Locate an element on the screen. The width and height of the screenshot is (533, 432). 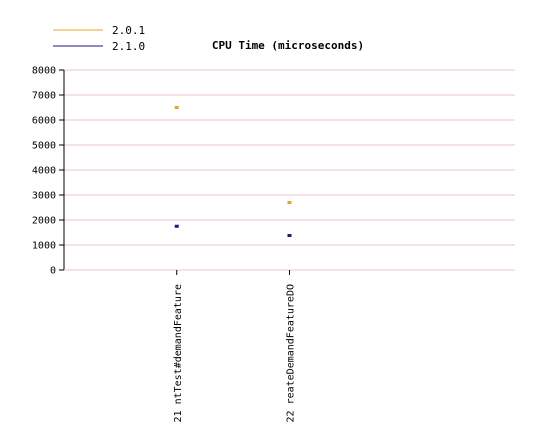
legend-label: 2.1.0 is located at coordinates (128, 46).